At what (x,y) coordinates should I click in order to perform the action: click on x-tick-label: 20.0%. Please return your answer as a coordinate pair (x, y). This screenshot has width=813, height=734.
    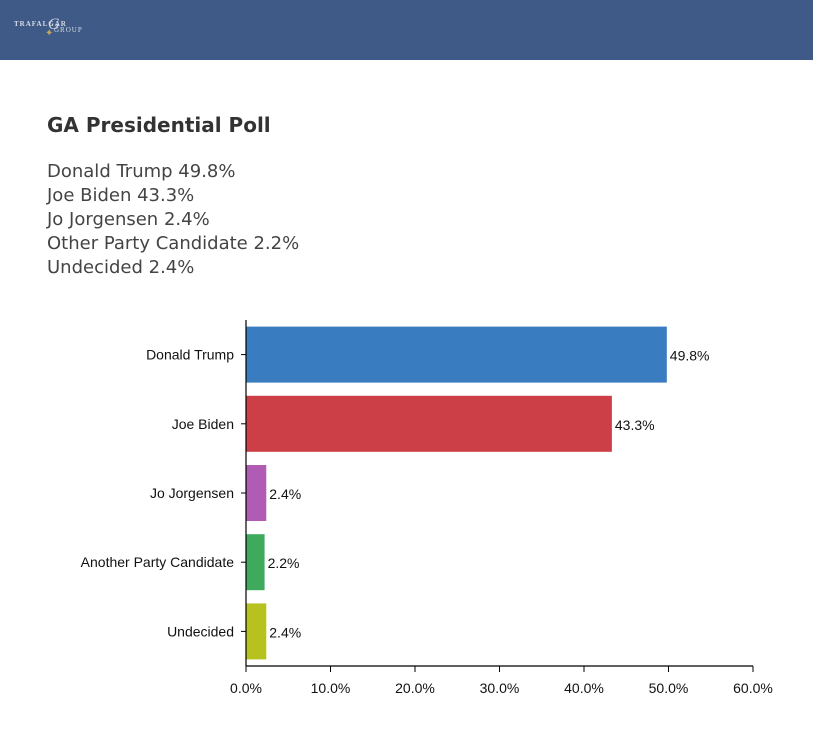
    Looking at the image, I should click on (415, 688).